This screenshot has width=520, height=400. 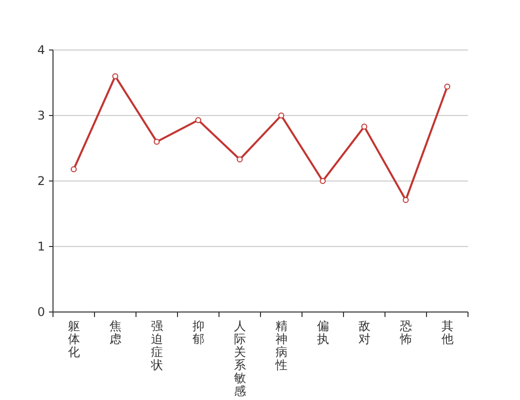 What do you see at coordinates (281, 345) in the screenshot?
I see `x-tick-label: 精神病性` at bounding box center [281, 345].